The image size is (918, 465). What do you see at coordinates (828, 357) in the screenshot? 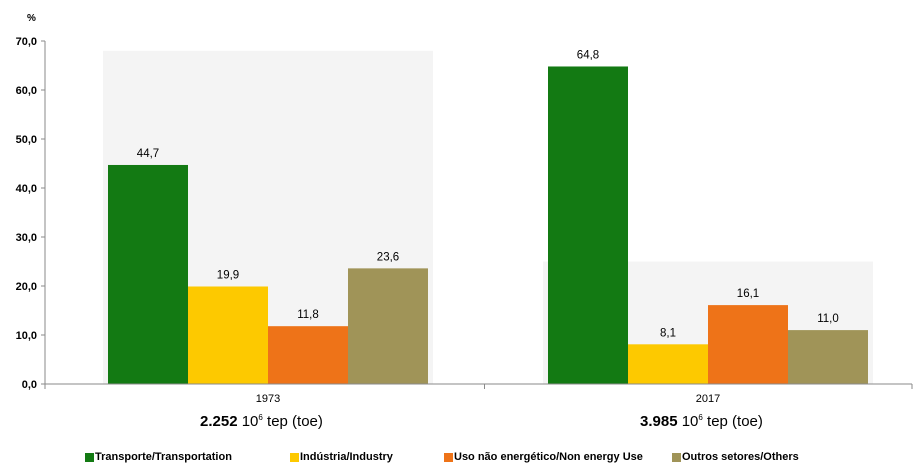
I see `bar-3-2017` at bounding box center [828, 357].